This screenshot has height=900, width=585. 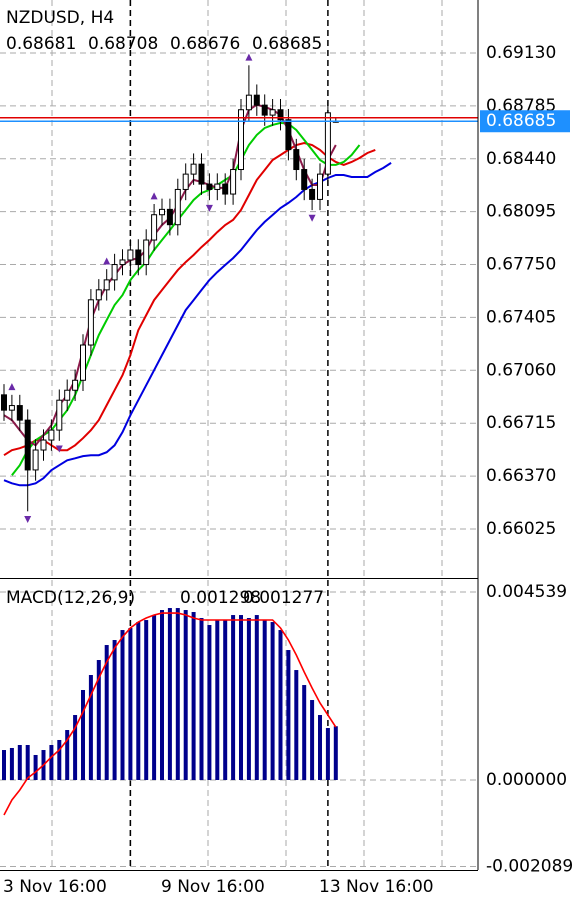 What do you see at coordinates (55, 887) in the screenshot?
I see `x-tick-label: 3 Nov 16:00` at bounding box center [55, 887].